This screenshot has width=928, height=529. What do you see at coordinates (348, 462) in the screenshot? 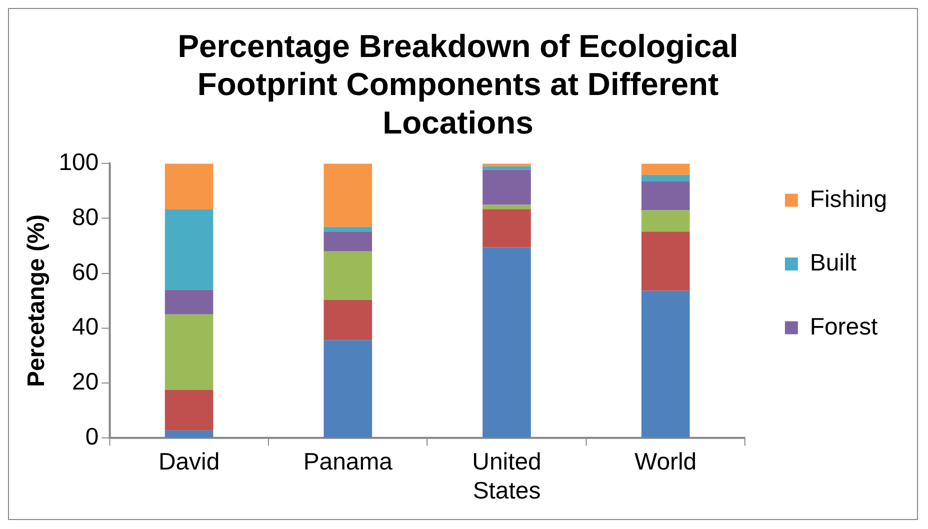
I see `x-tick-label: Panama` at bounding box center [348, 462].